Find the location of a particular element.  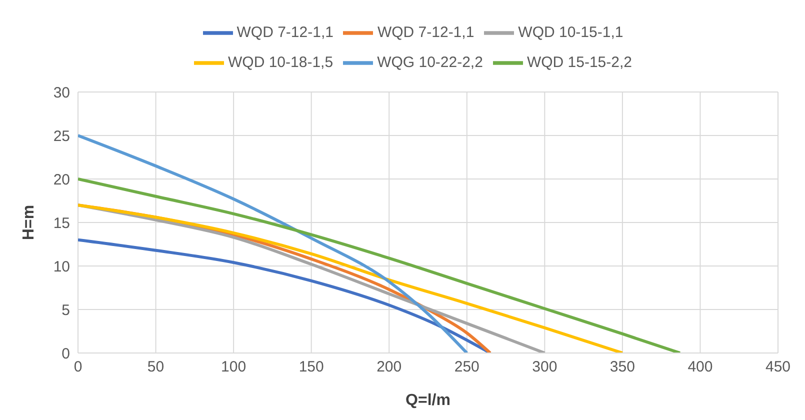

legend-label: WQD 10-18-1,5 is located at coordinates (281, 62).